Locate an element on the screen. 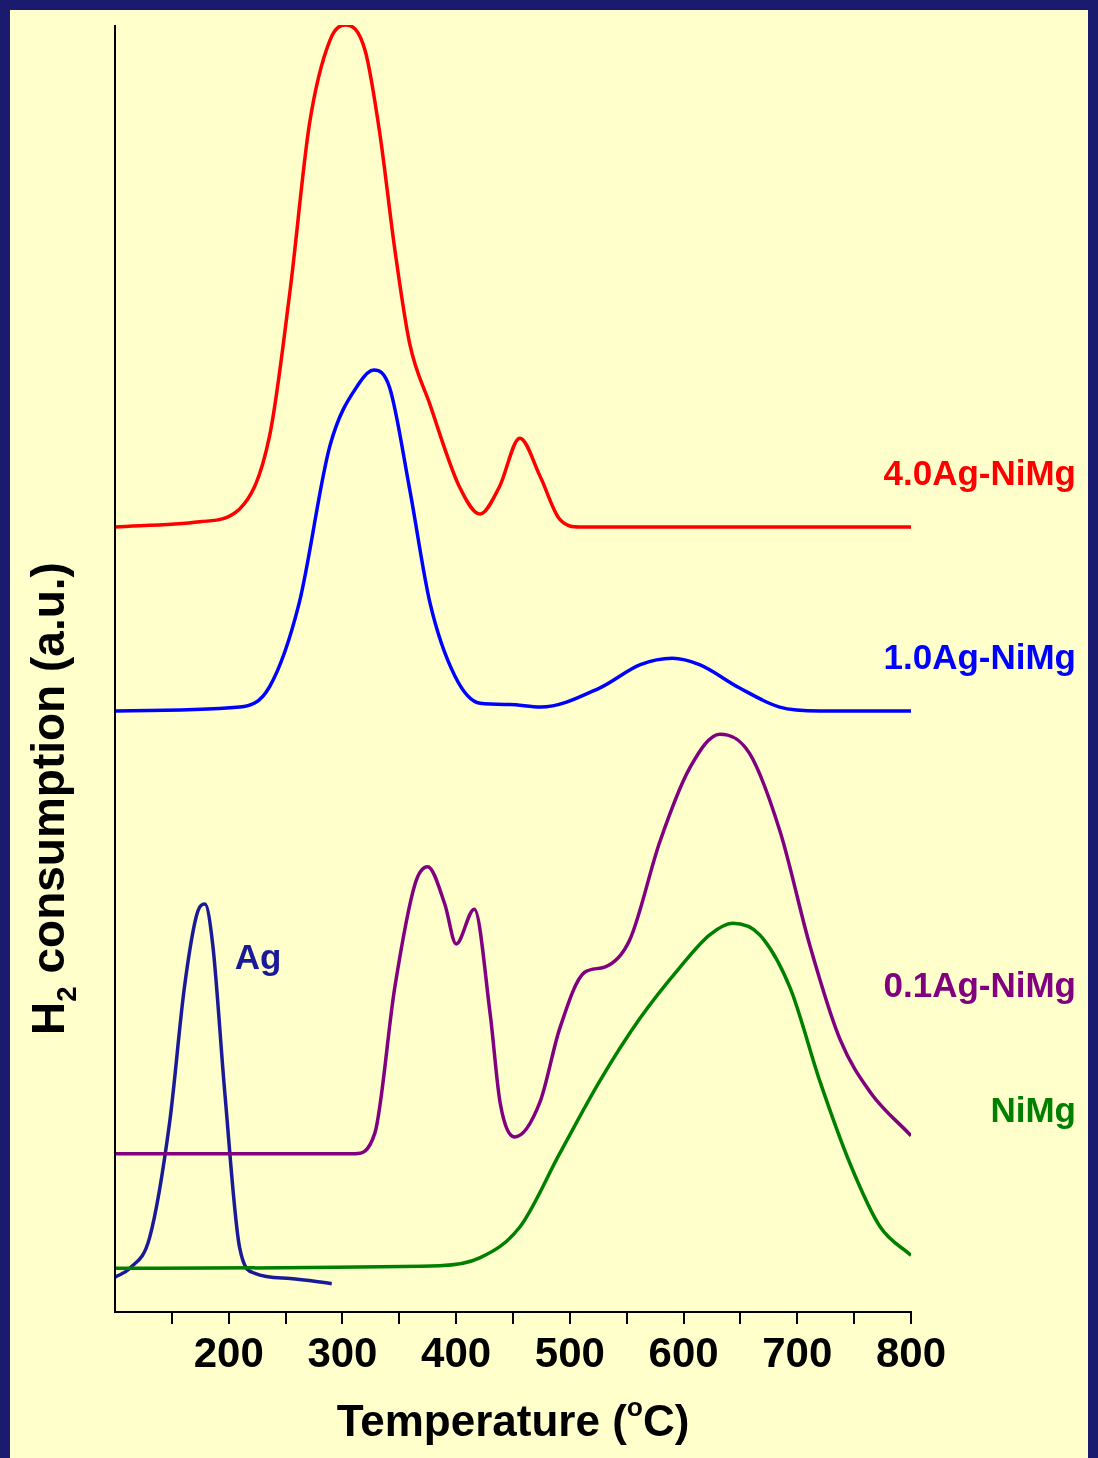  x-tick-label: 700 is located at coordinates (797, 1352).